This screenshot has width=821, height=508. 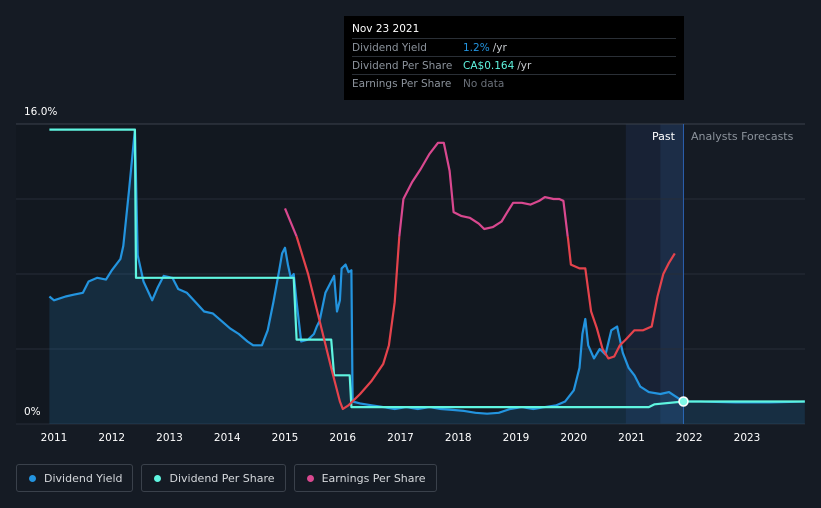 I want to click on x-tick-label: 2019, so click(x=516, y=438).